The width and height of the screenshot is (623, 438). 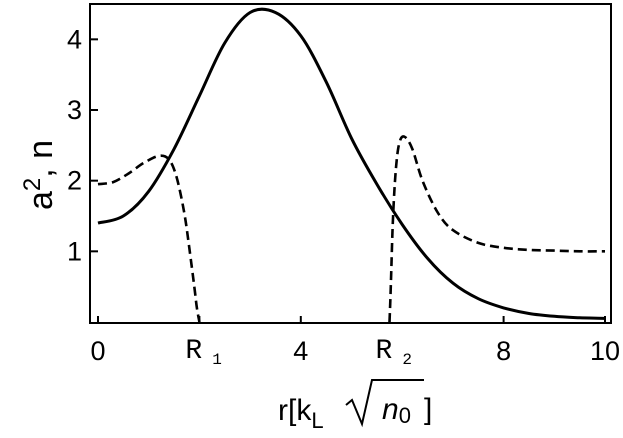 What do you see at coordinates (74, 181) in the screenshot?
I see `y-tick-label-2: 2` at bounding box center [74, 181].